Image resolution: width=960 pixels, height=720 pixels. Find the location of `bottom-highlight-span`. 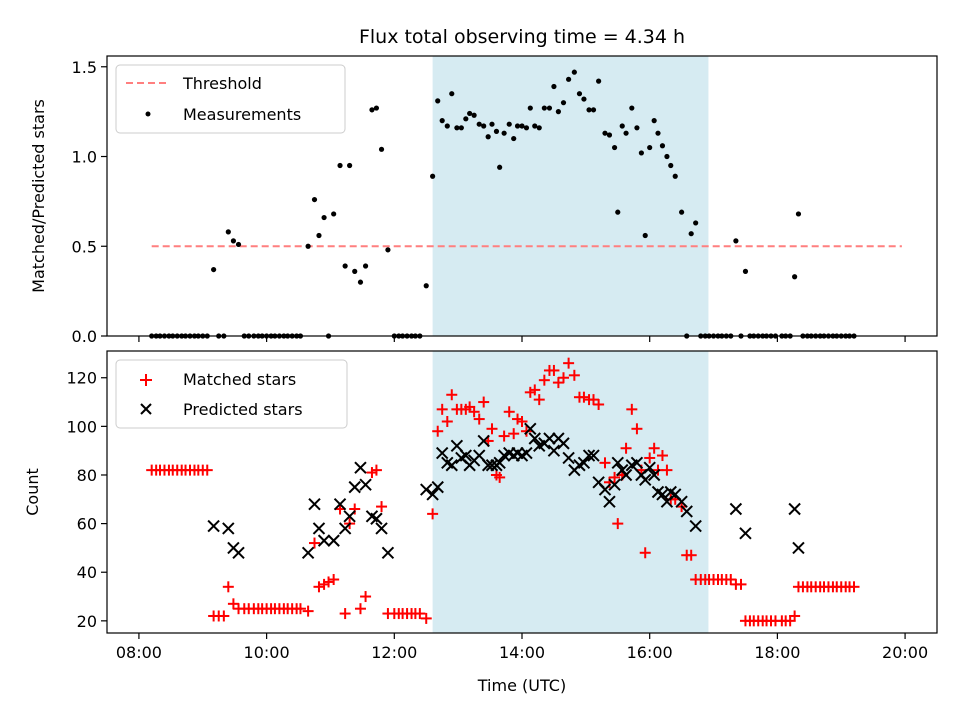

bottom-highlight-span is located at coordinates (570, 492).